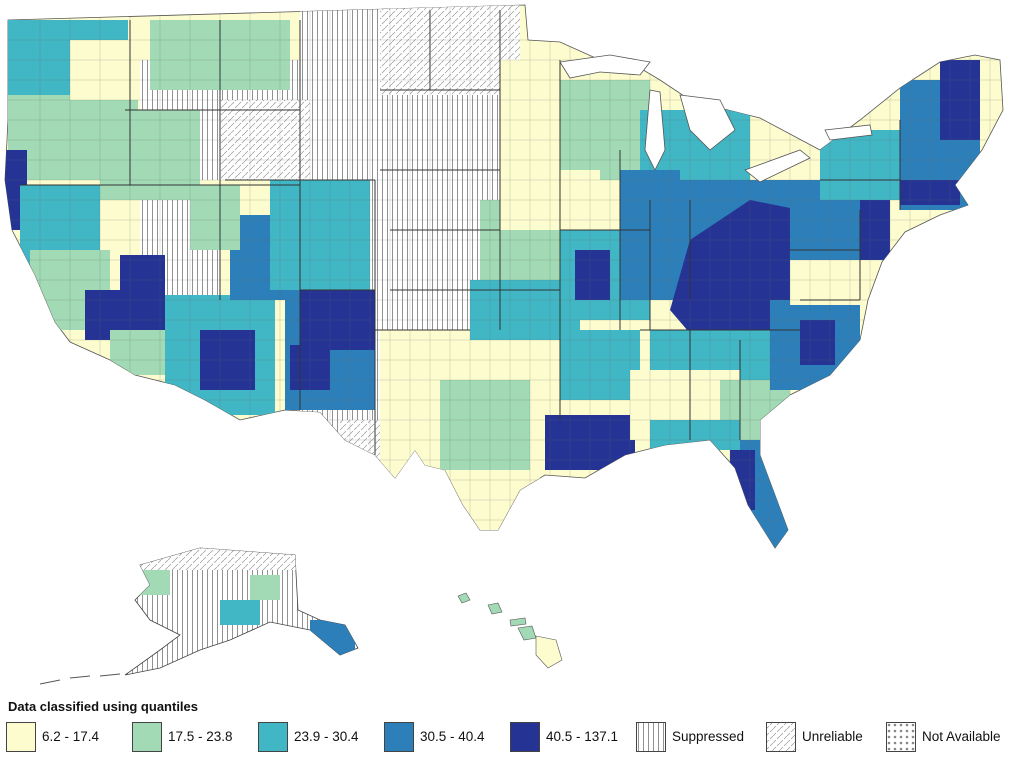  I want to click on aleutian-islands, so click(80, 679).